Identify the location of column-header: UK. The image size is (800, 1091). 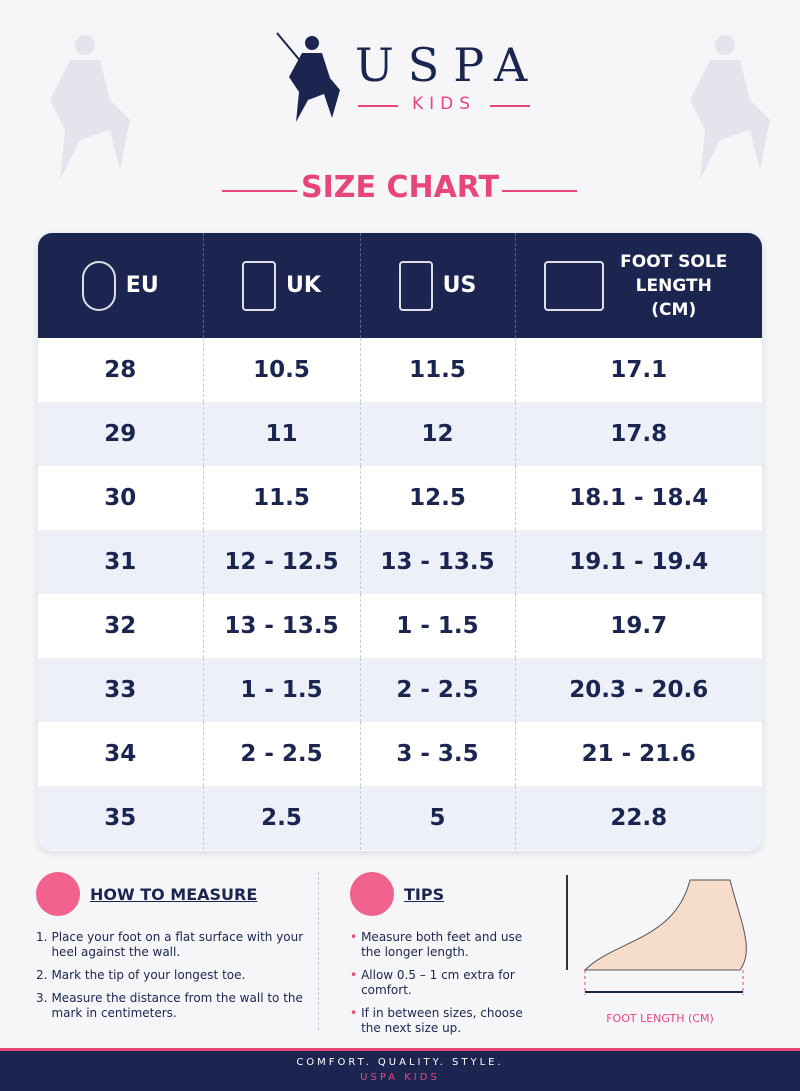
(282, 285).